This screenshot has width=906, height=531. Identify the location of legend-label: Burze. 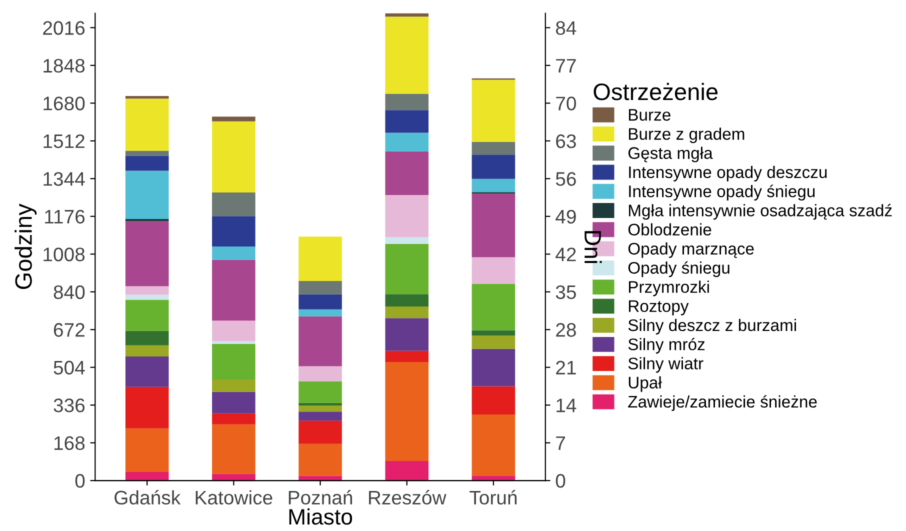
(649, 115).